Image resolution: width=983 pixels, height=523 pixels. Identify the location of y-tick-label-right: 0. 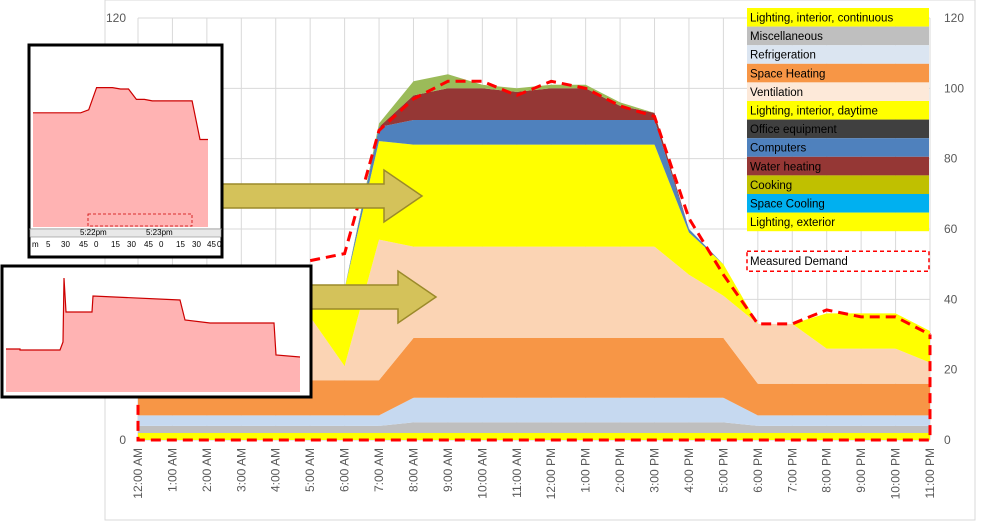
(947, 440).